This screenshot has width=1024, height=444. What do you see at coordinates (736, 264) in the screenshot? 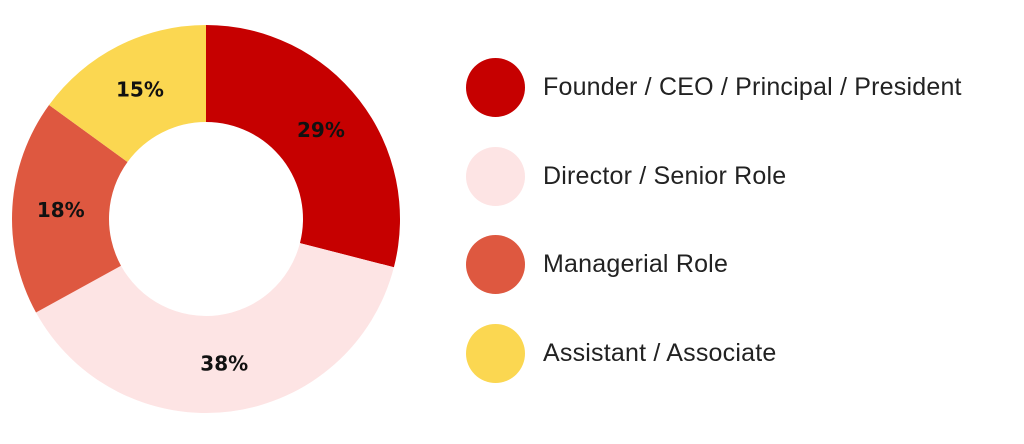
I see `legend-item: Managerial Role` at bounding box center [736, 264].